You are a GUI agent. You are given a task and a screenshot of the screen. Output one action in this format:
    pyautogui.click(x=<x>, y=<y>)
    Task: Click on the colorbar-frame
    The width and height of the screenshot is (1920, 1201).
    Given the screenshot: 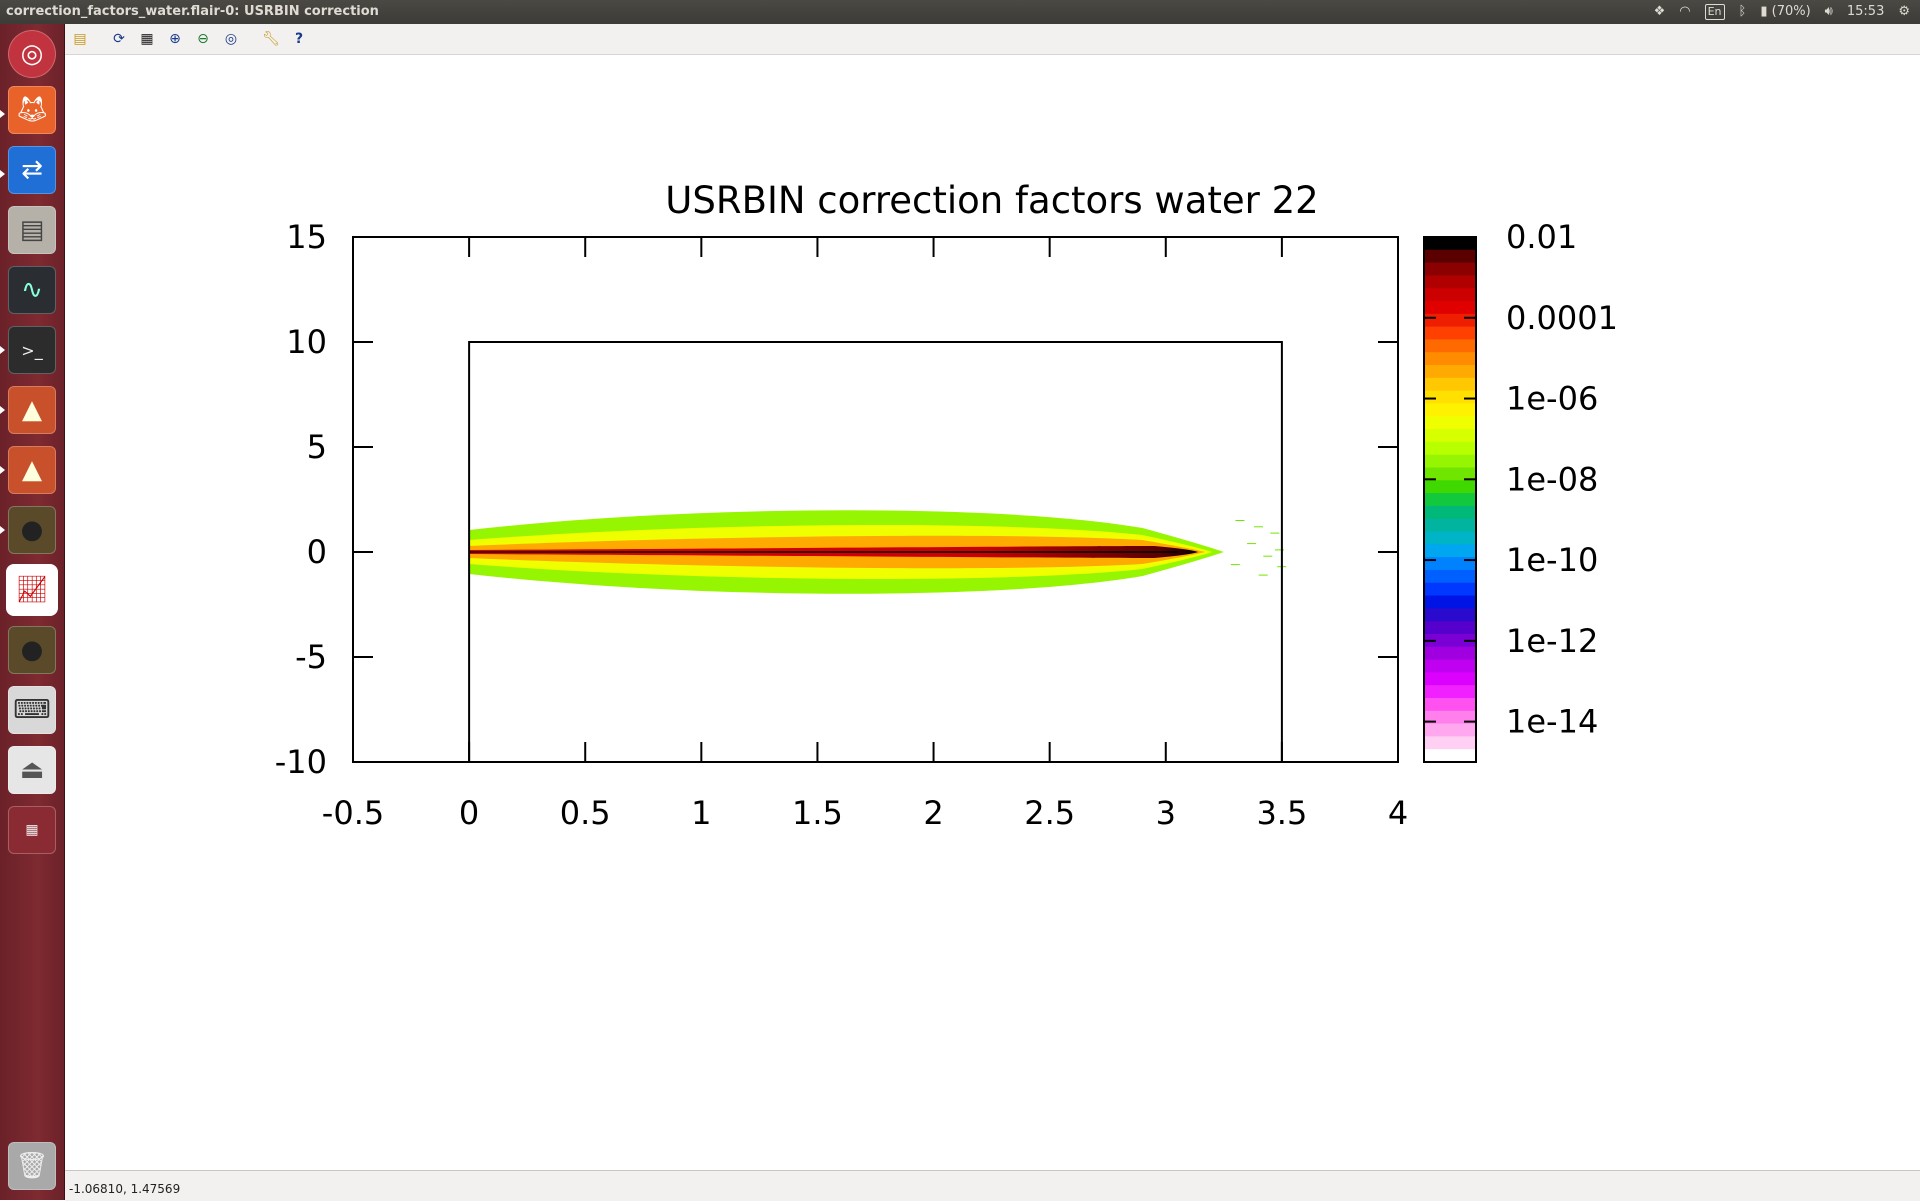 What is the action you would take?
    pyautogui.click(x=1450, y=499)
    